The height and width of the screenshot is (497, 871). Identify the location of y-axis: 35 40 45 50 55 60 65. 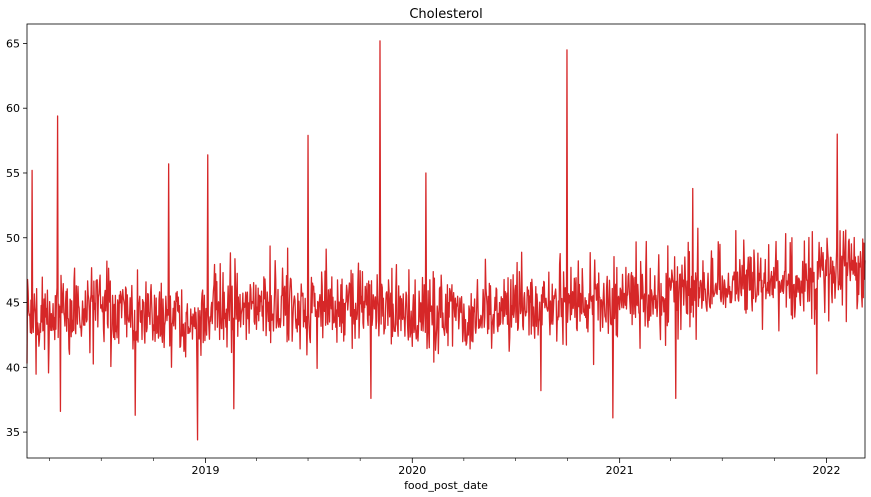
(16, 238).